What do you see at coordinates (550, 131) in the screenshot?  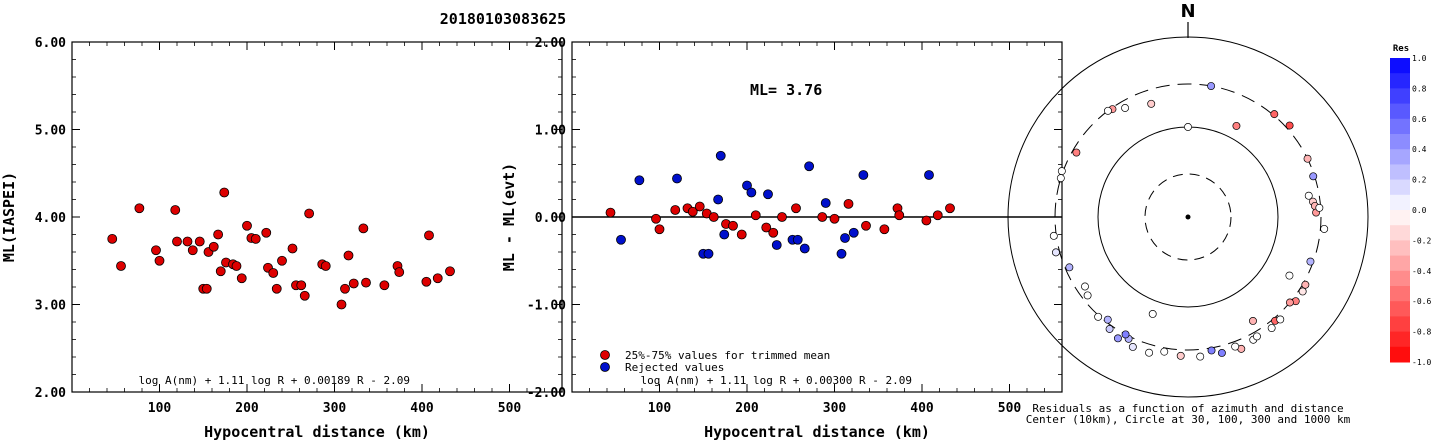 I see `y-tick-label: 1.00` at bounding box center [550, 131].